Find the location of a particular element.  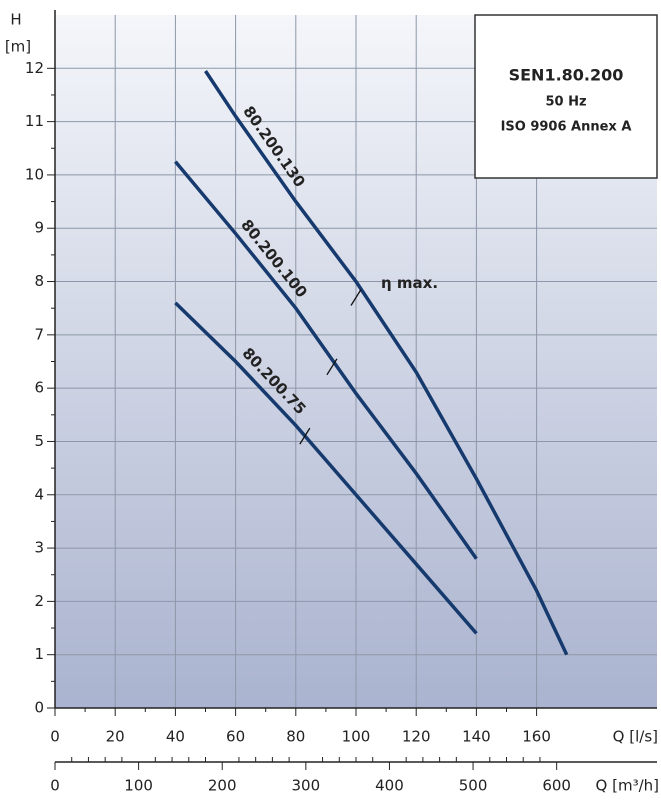

info-title: SEN1.80.200 is located at coordinates (566, 75).